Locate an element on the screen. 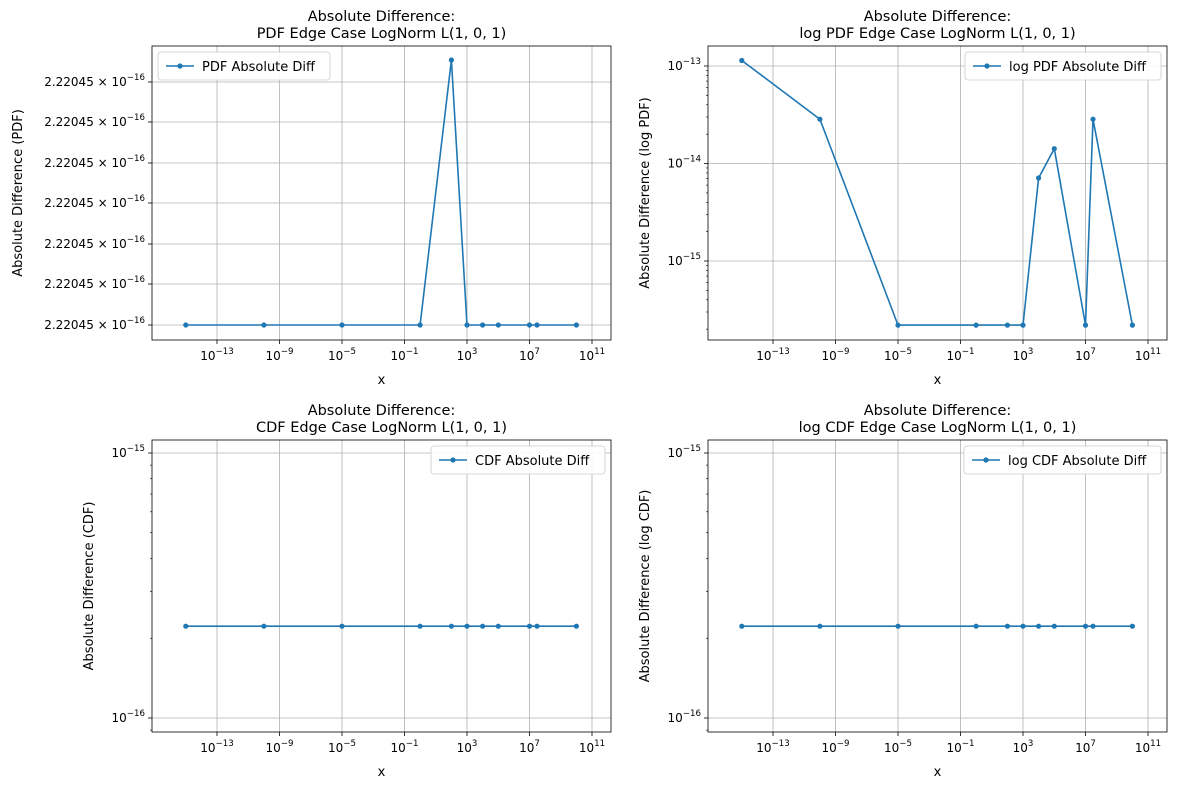  legend-label: log PDF Absolute Diff is located at coordinates (1078, 67).